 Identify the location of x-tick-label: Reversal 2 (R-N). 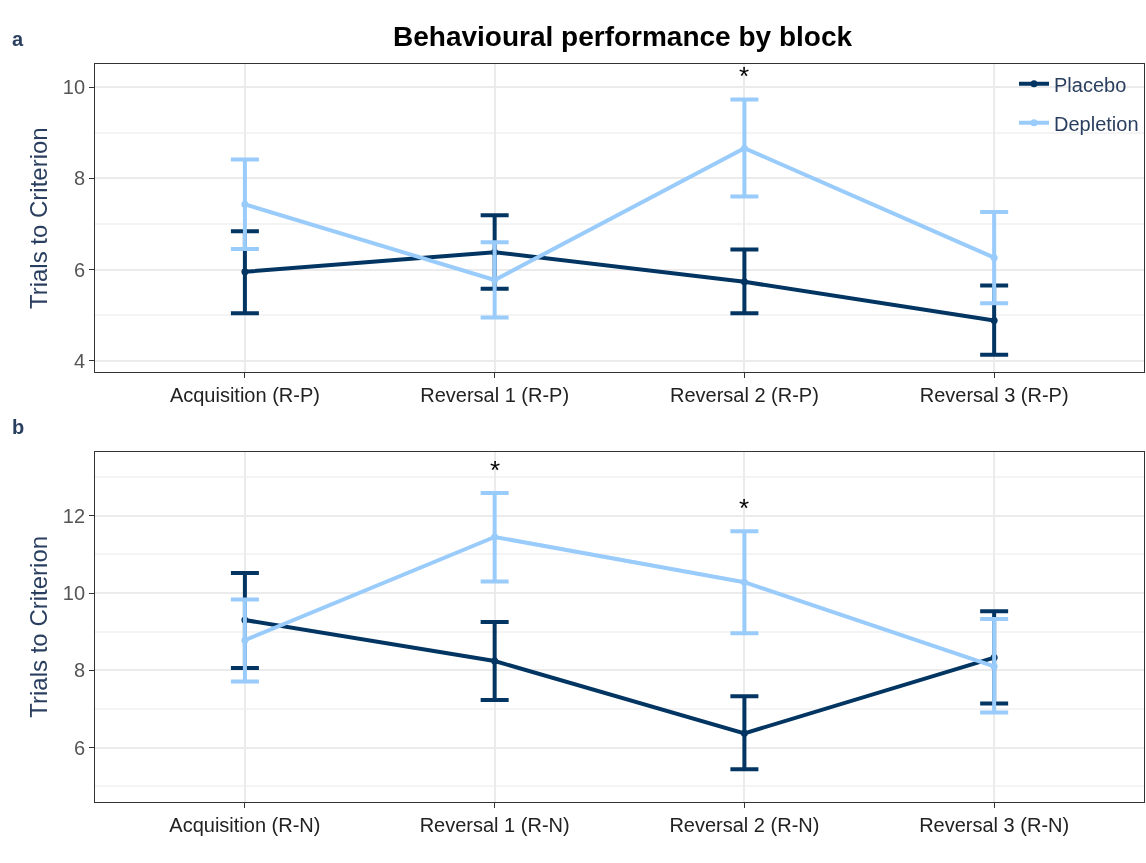
(744, 824).